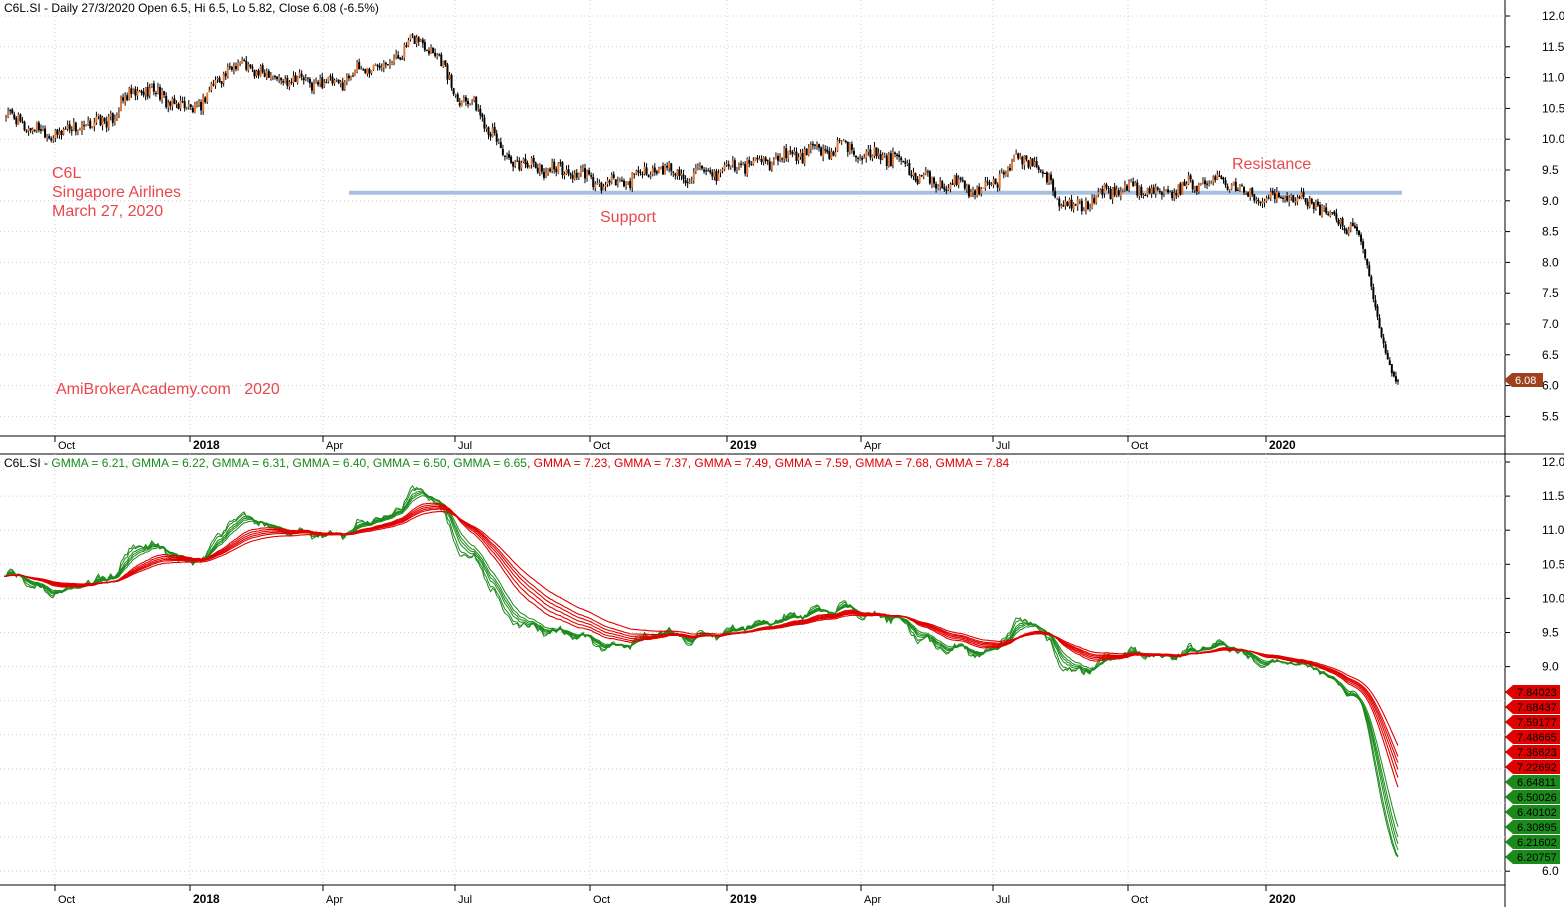 This screenshot has height=907, width=1564. I want to click on price-x-tick-label: Oct, so click(66, 446).